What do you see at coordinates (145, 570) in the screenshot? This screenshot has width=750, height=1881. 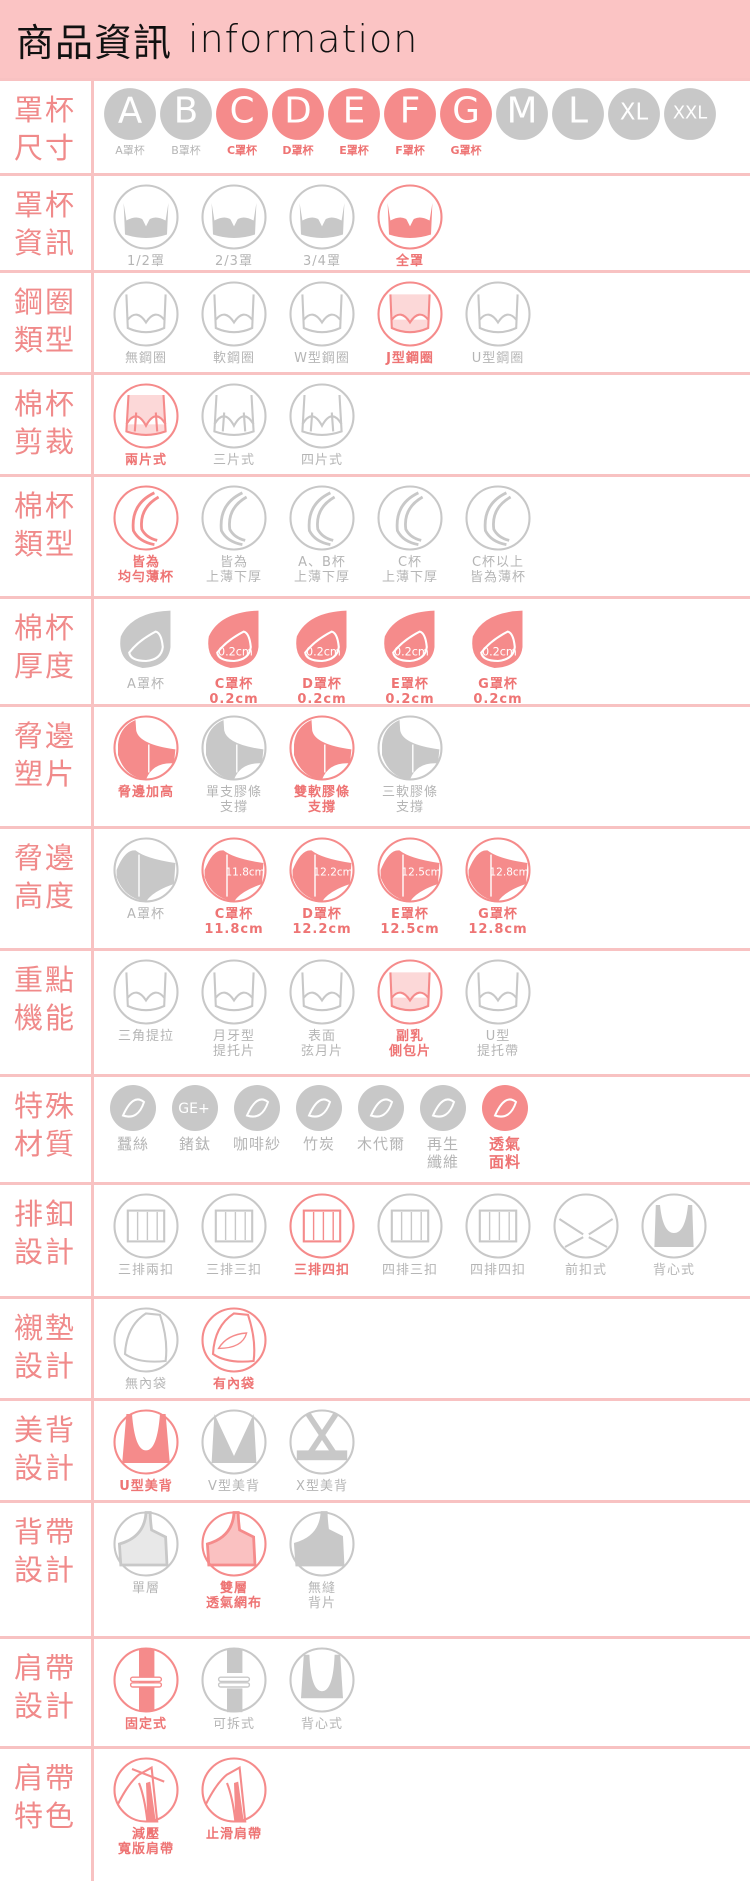 I see `option-label: 皆為 均勻薄杯` at bounding box center [145, 570].